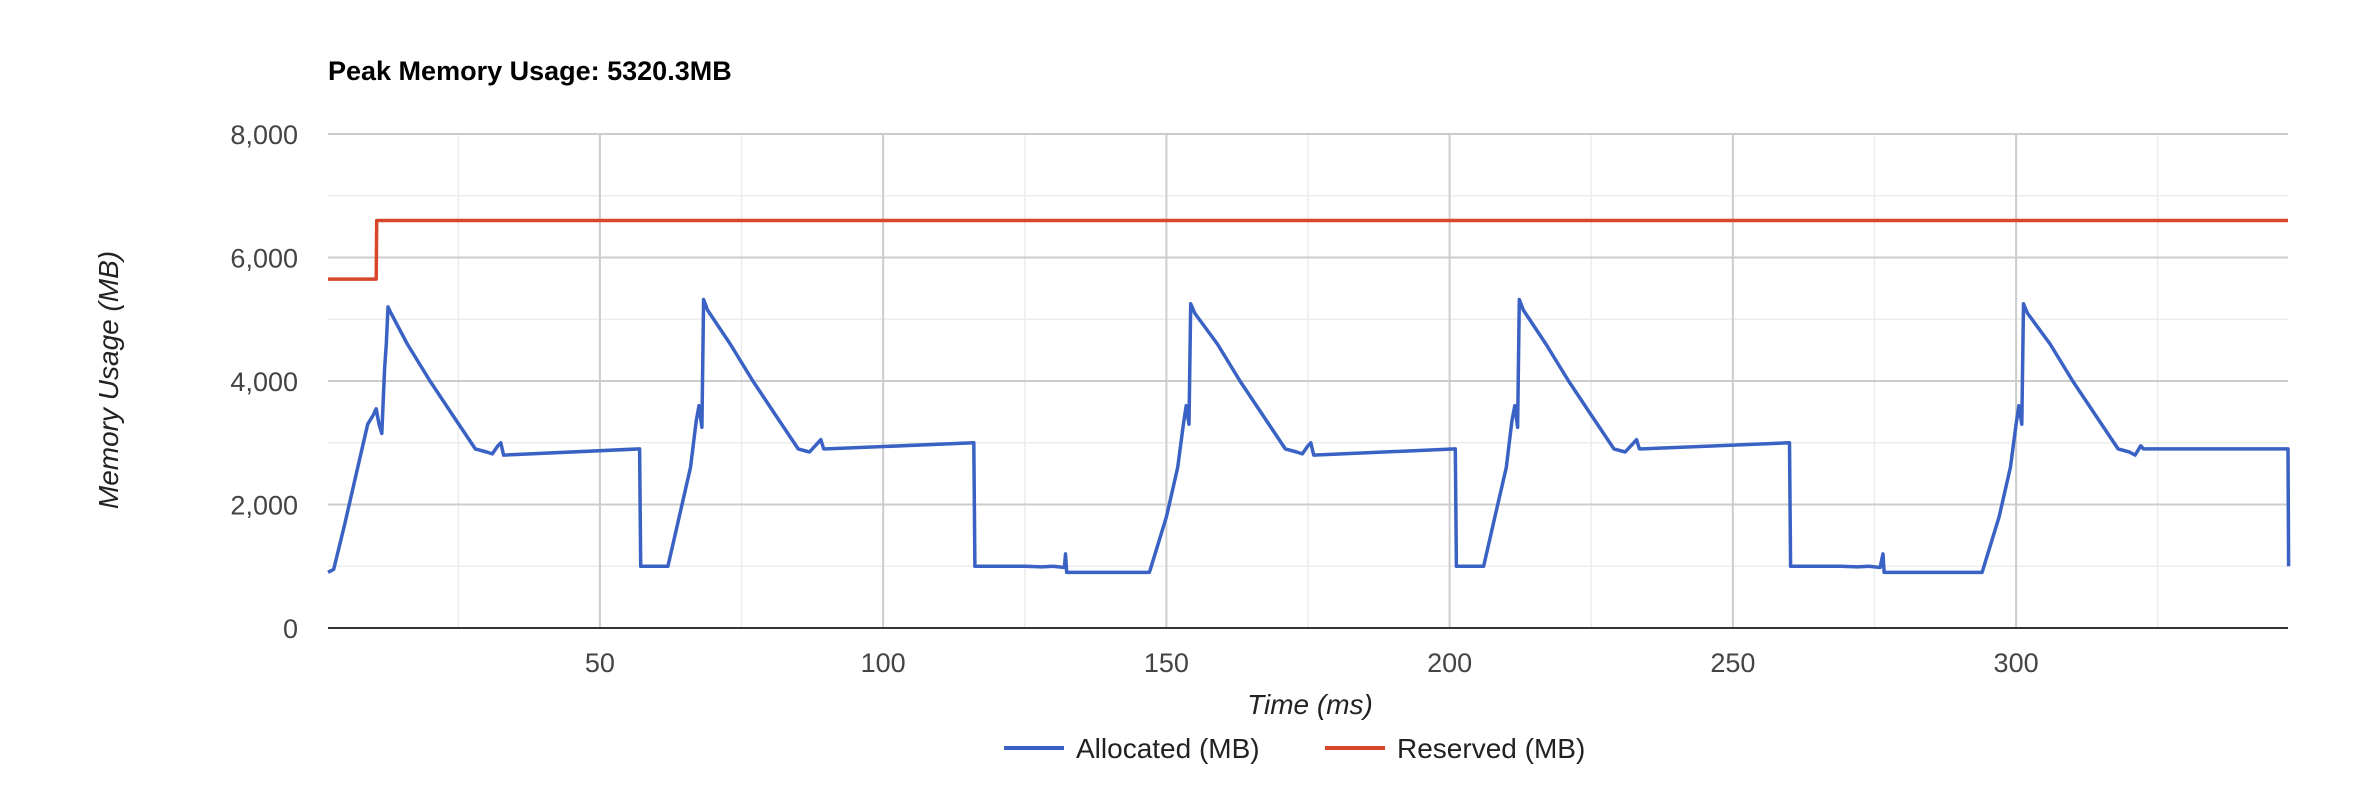  What do you see at coordinates (1166, 663) in the screenshot?
I see `x-tick-label: 150` at bounding box center [1166, 663].